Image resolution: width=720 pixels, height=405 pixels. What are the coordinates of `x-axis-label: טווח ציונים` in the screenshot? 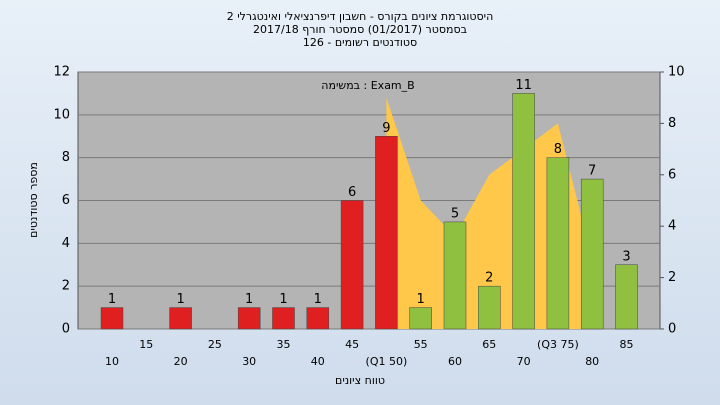 It's located at (360, 380).